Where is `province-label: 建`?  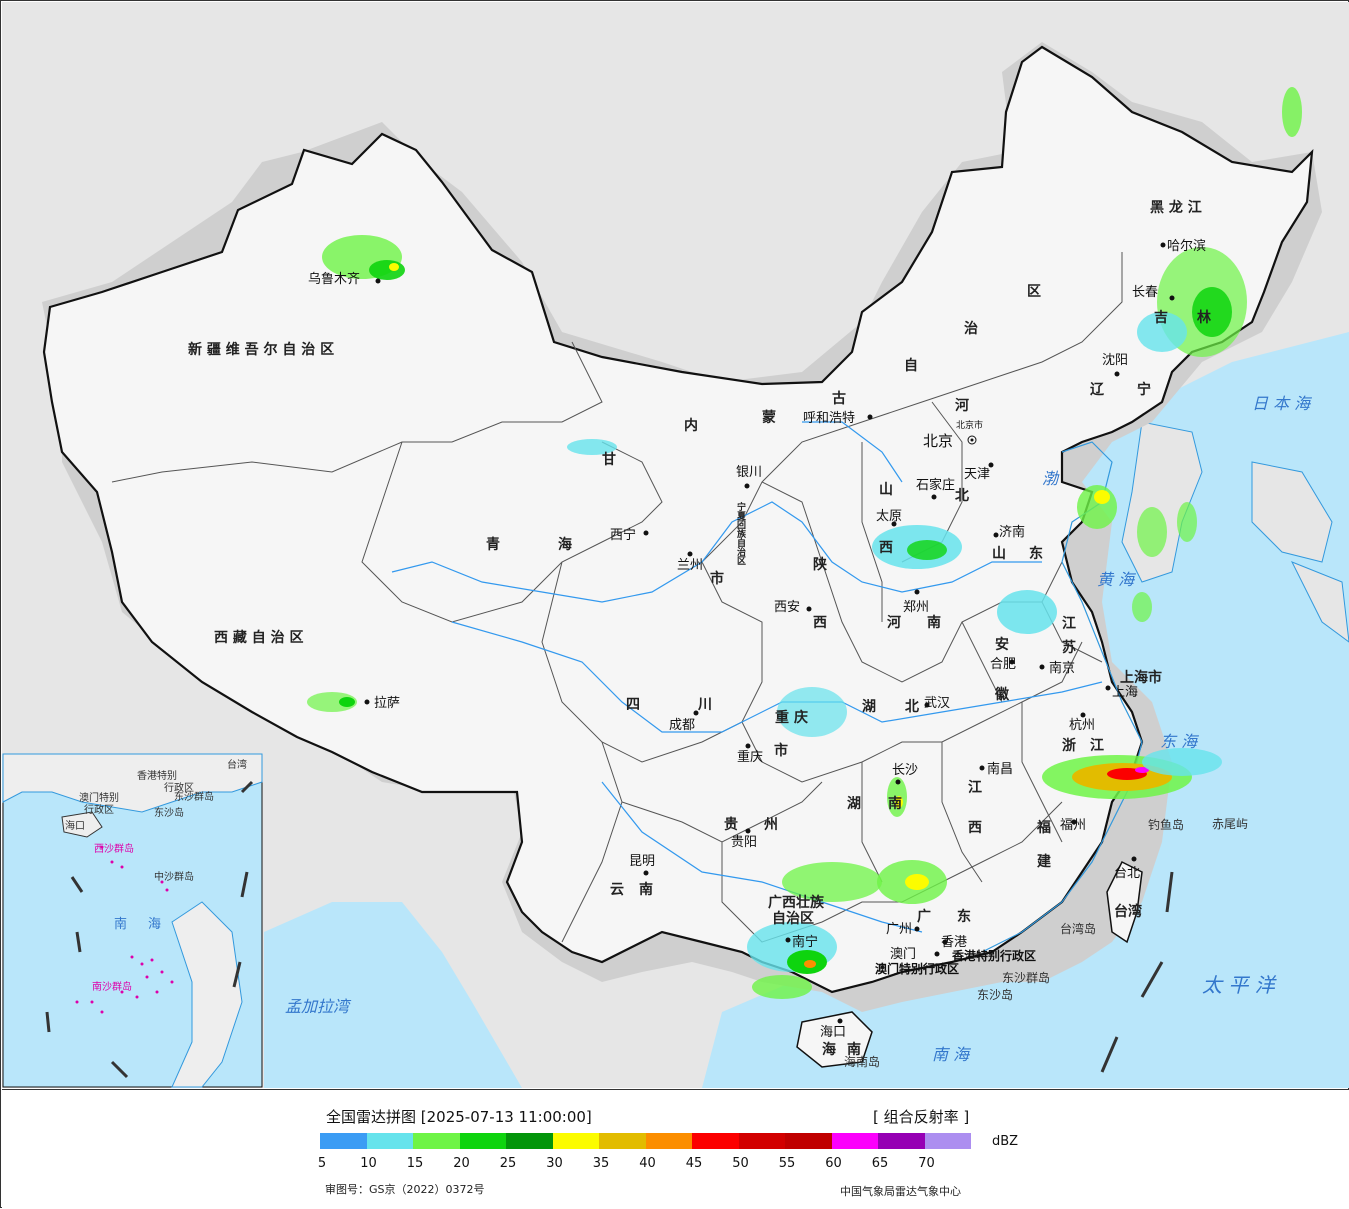 province-label: 建 is located at coordinates (1044, 861).